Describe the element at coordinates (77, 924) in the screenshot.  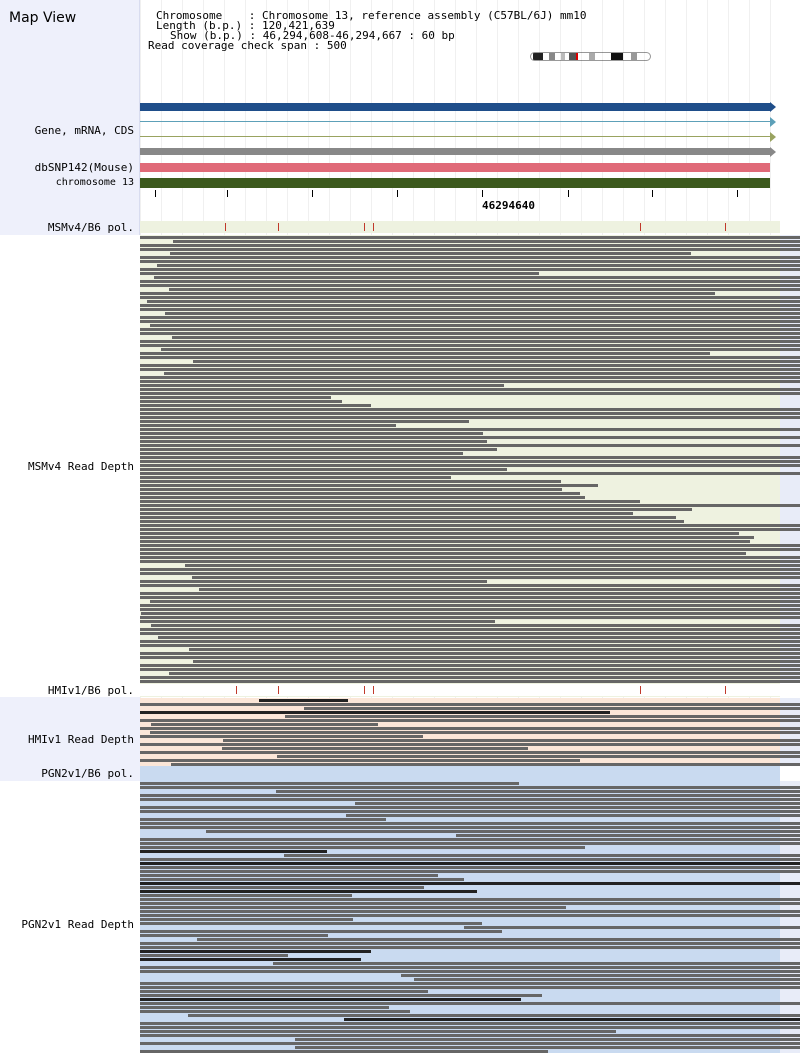
I see `pgn-depth-track-label: PGN2v1 Read Depth` at that location.